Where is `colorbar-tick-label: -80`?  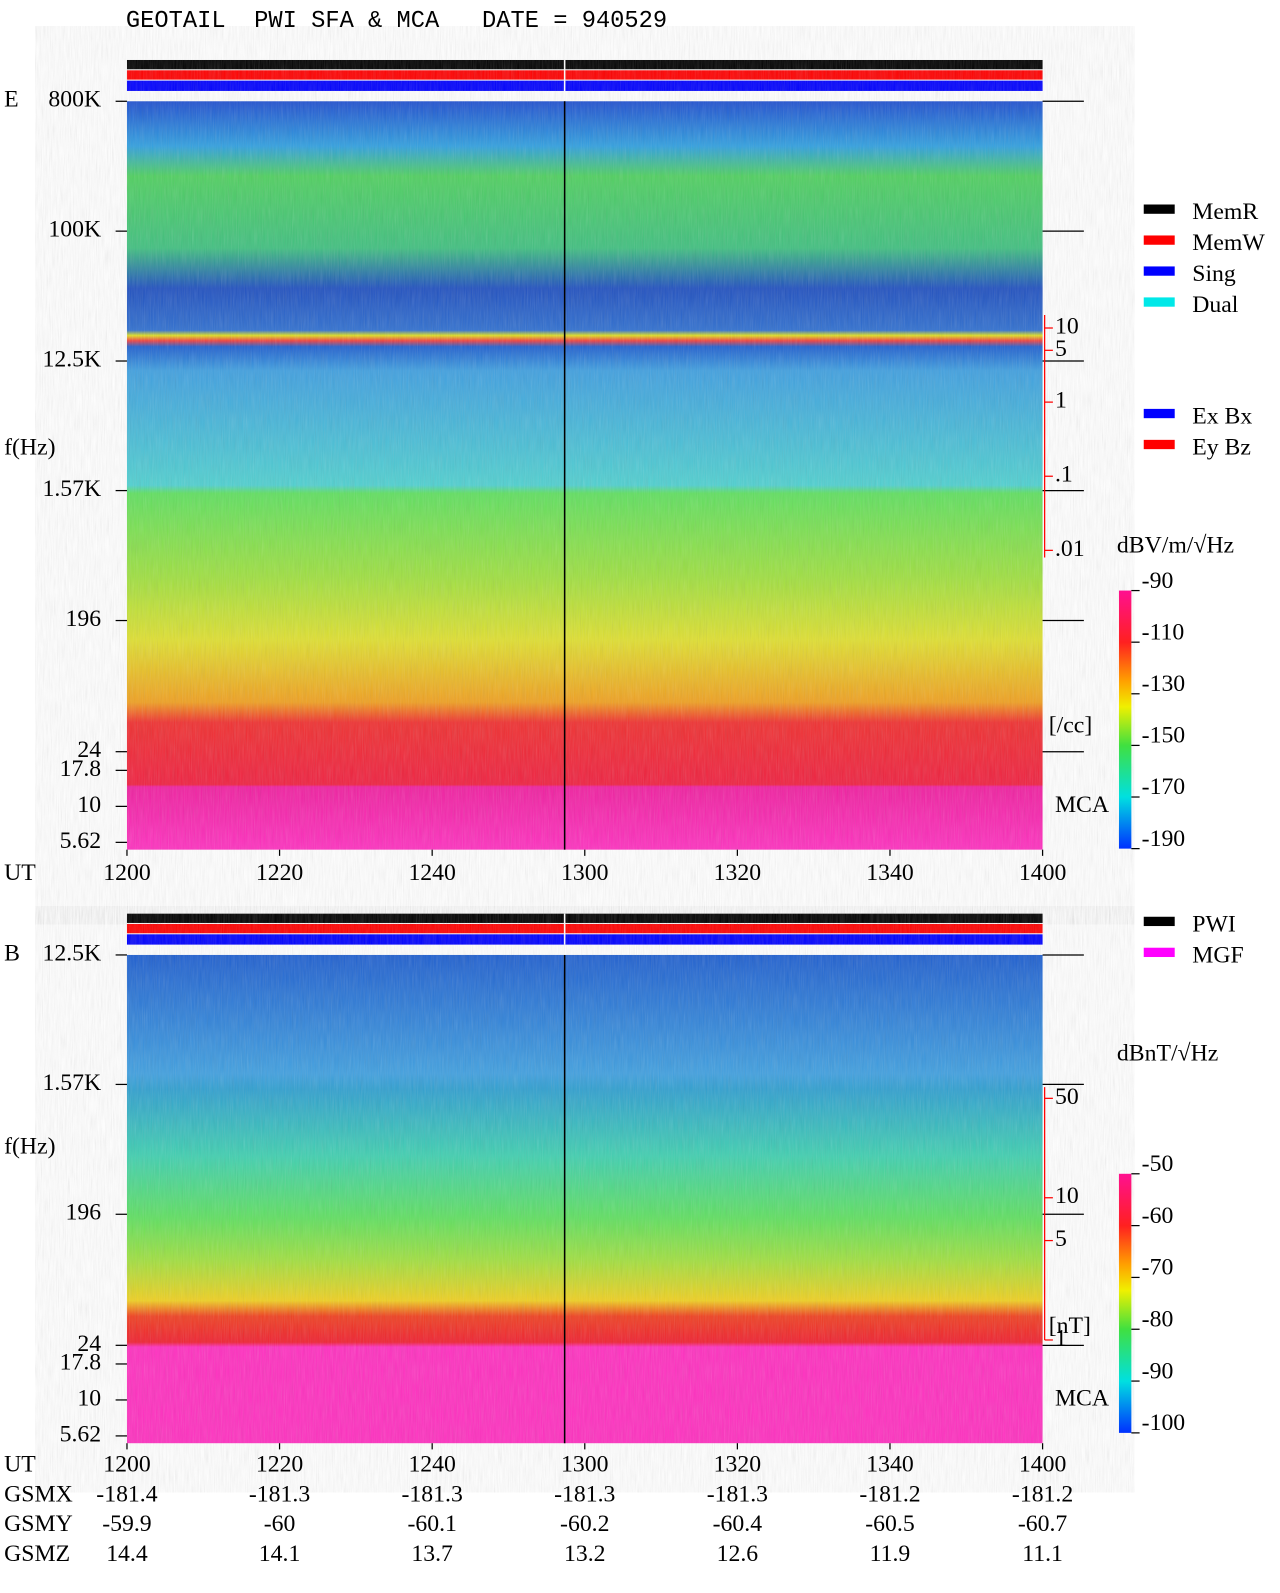 colorbar-tick-label: -80 is located at coordinates (1158, 1319).